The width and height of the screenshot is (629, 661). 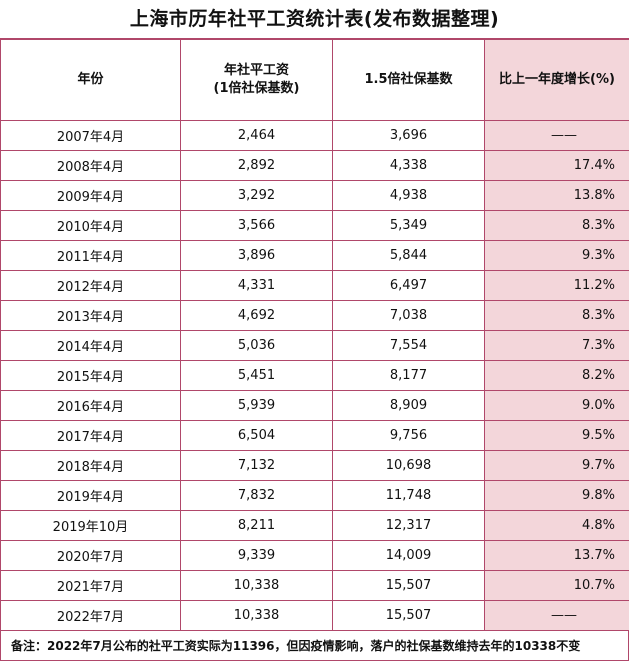 I want to click on cell-period: 2019年10月, so click(x=90, y=525).